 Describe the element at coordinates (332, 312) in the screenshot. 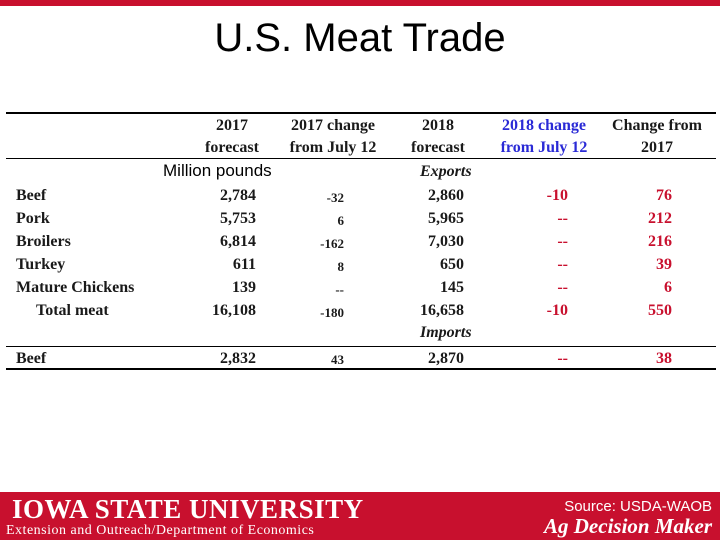

I see `cell-2017-change: -180` at that location.